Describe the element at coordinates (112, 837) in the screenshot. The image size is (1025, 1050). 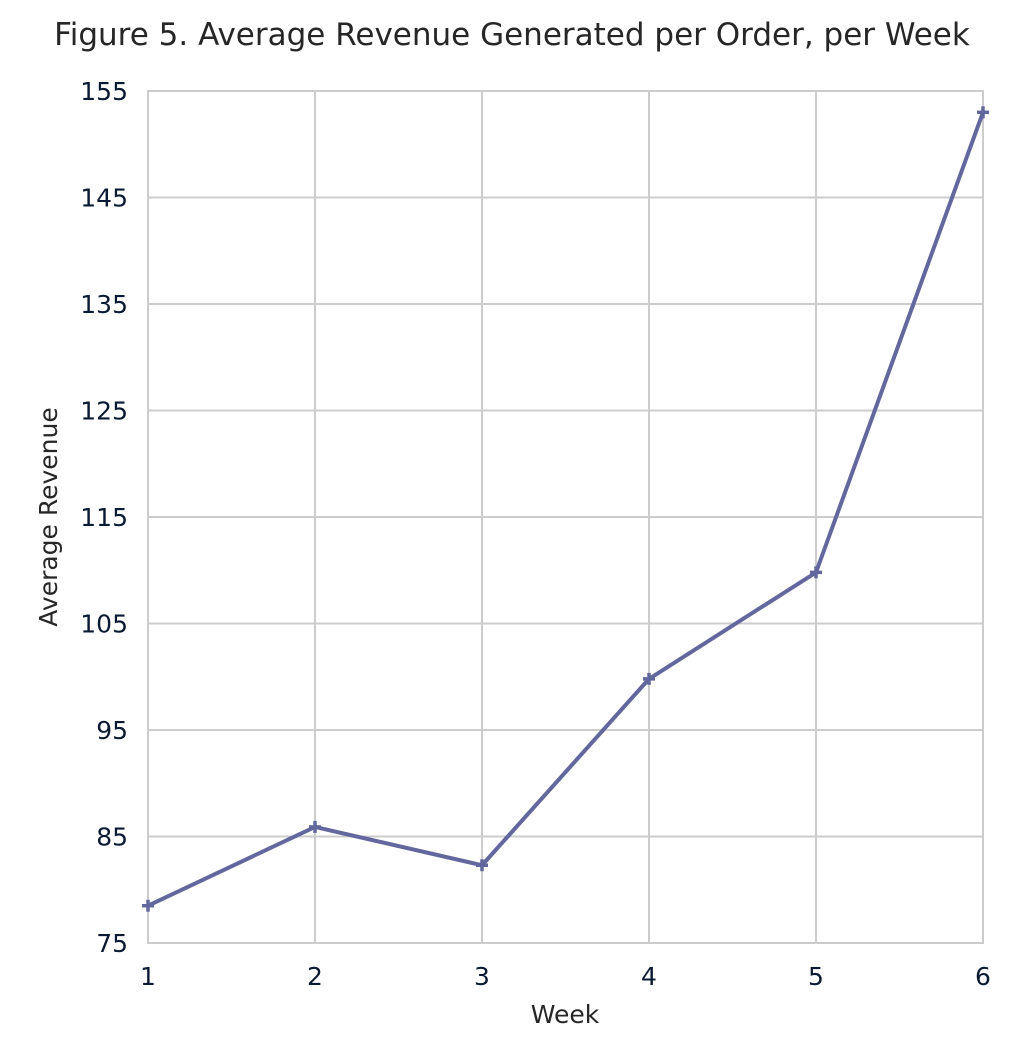
I see `y-tick-label: 85` at that location.